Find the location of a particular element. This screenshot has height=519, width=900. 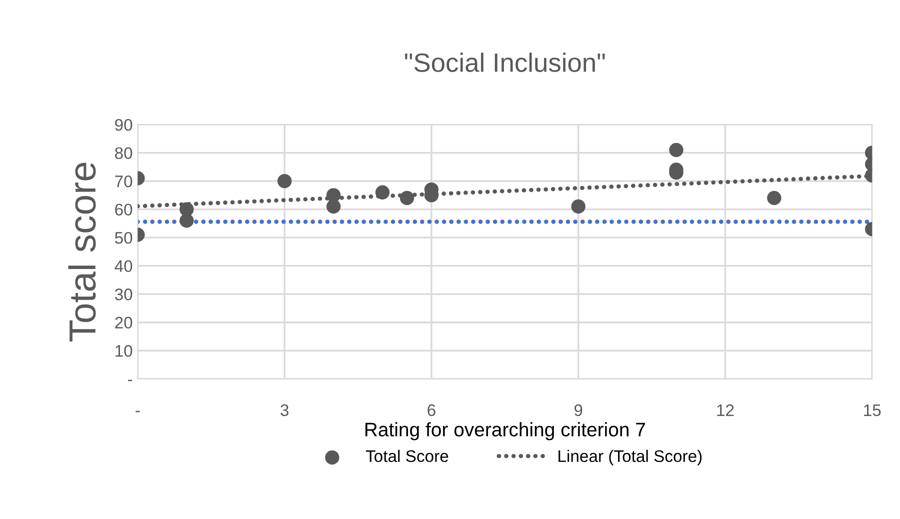

y-tick-label: 90 is located at coordinates (123, 124).